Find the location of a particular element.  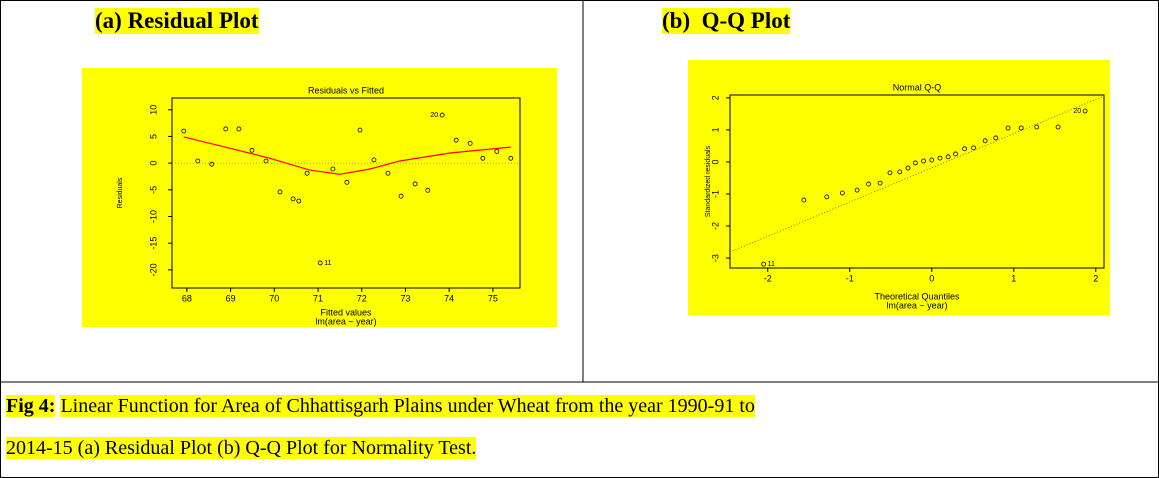

y-tick-label: 1 is located at coordinates (715, 129).